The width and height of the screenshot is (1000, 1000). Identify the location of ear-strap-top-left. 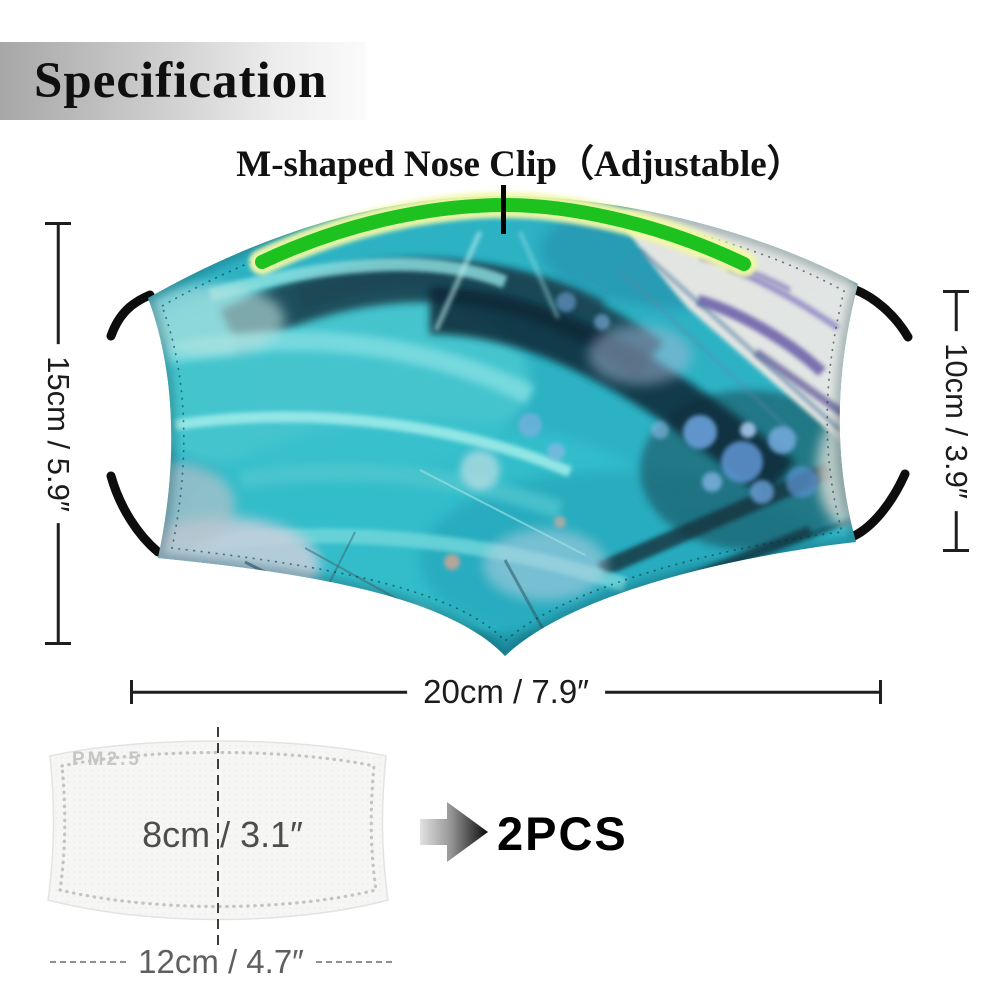
(130, 315).